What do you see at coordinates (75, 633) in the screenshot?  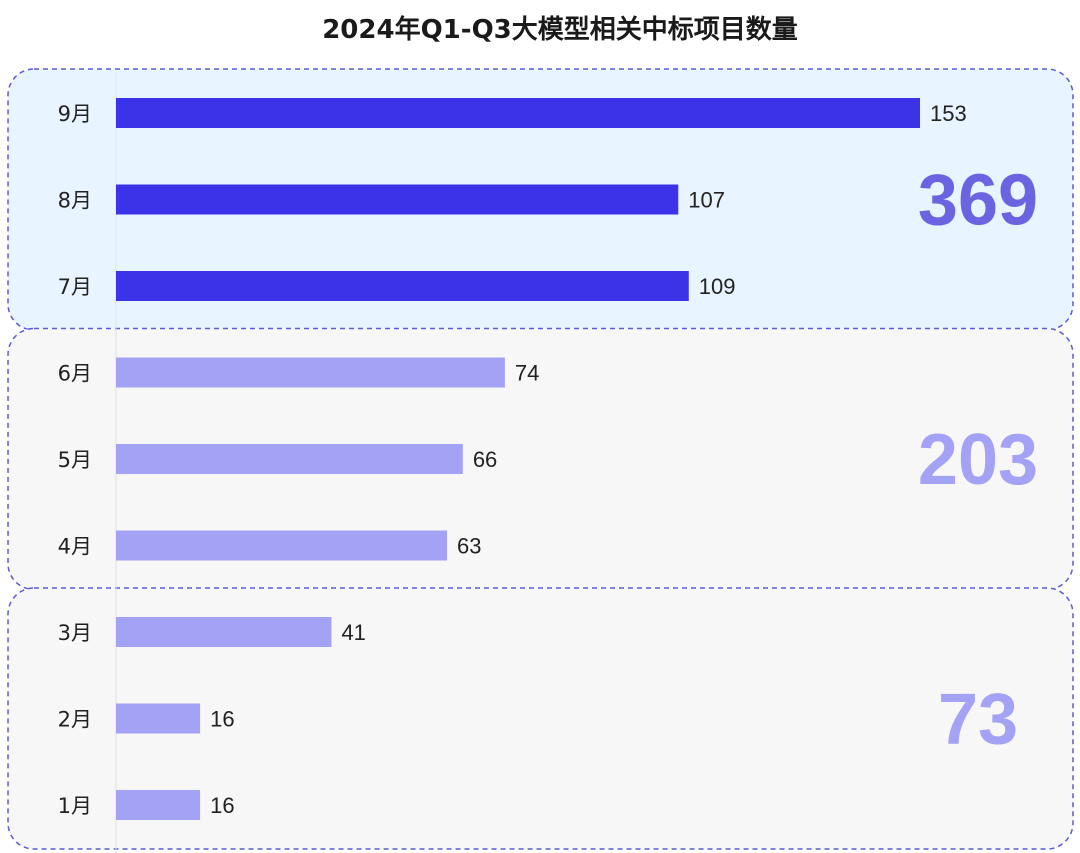 I see `month-label: 3月` at bounding box center [75, 633].